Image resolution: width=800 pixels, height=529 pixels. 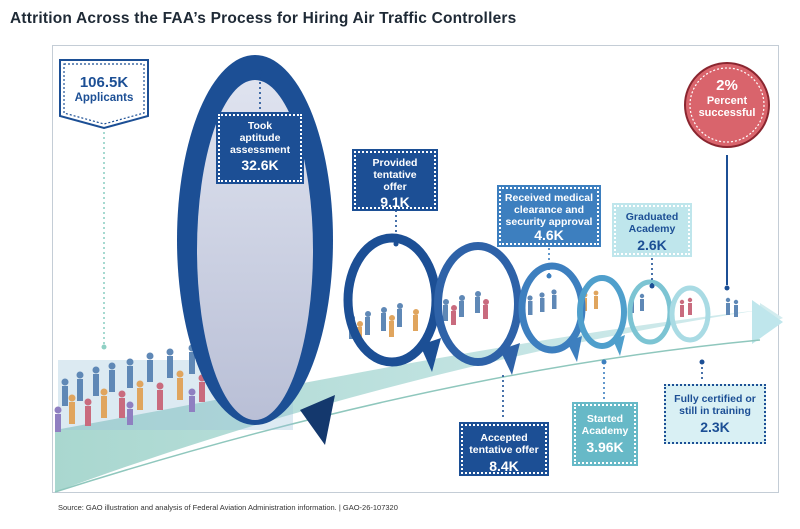 What do you see at coordinates (727, 85) in the screenshot?
I see `success-value: 2%` at bounding box center [727, 85].